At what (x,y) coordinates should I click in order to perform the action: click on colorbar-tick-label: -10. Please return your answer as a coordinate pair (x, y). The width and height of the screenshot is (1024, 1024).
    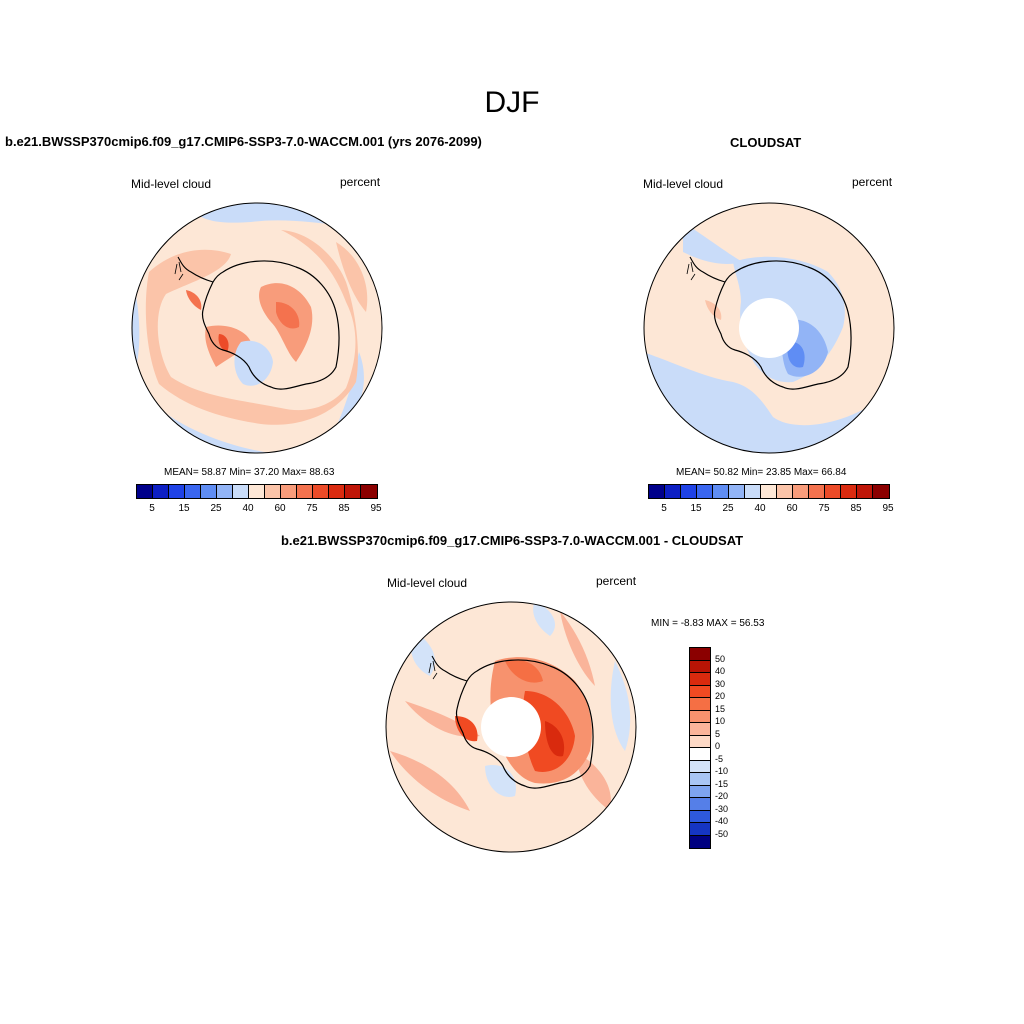
    Looking at the image, I should click on (722, 771).